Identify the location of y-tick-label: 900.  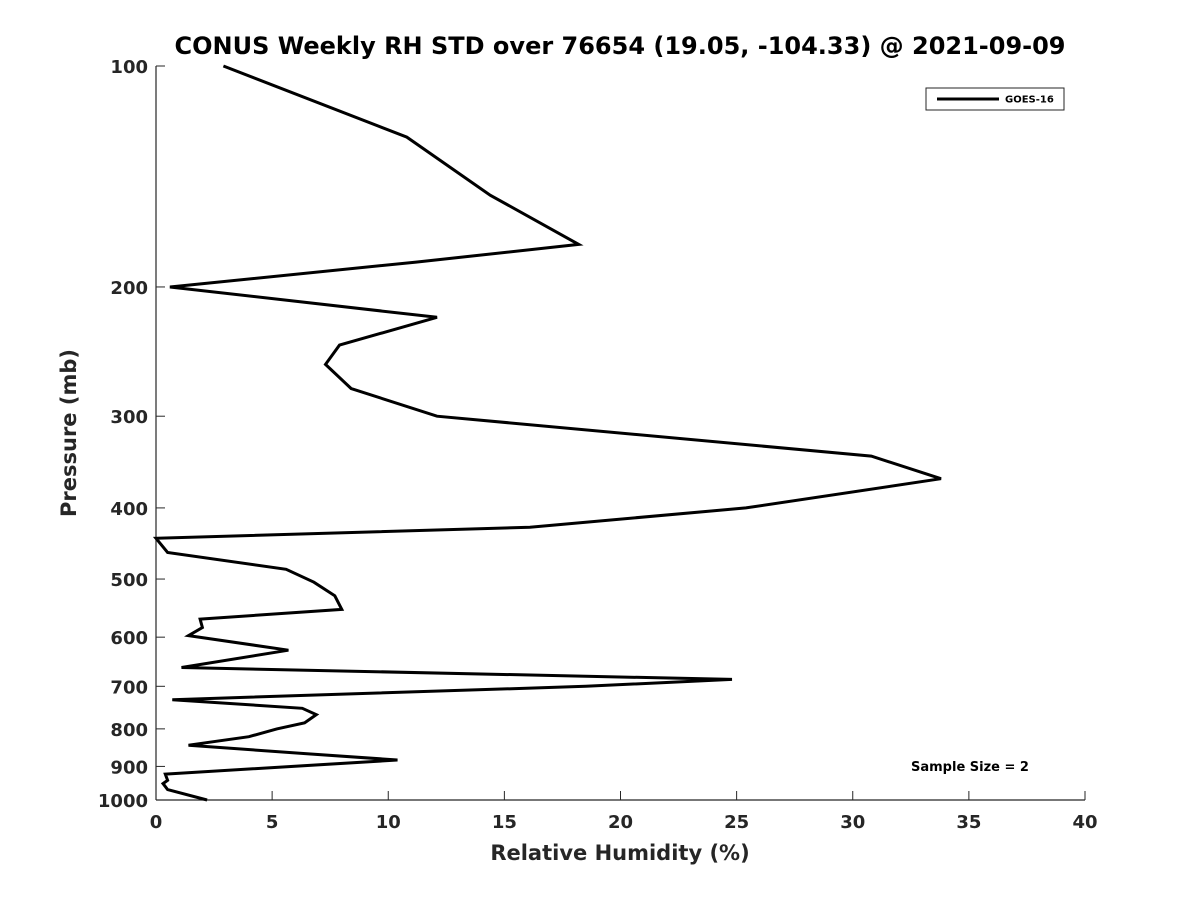
(129, 767).